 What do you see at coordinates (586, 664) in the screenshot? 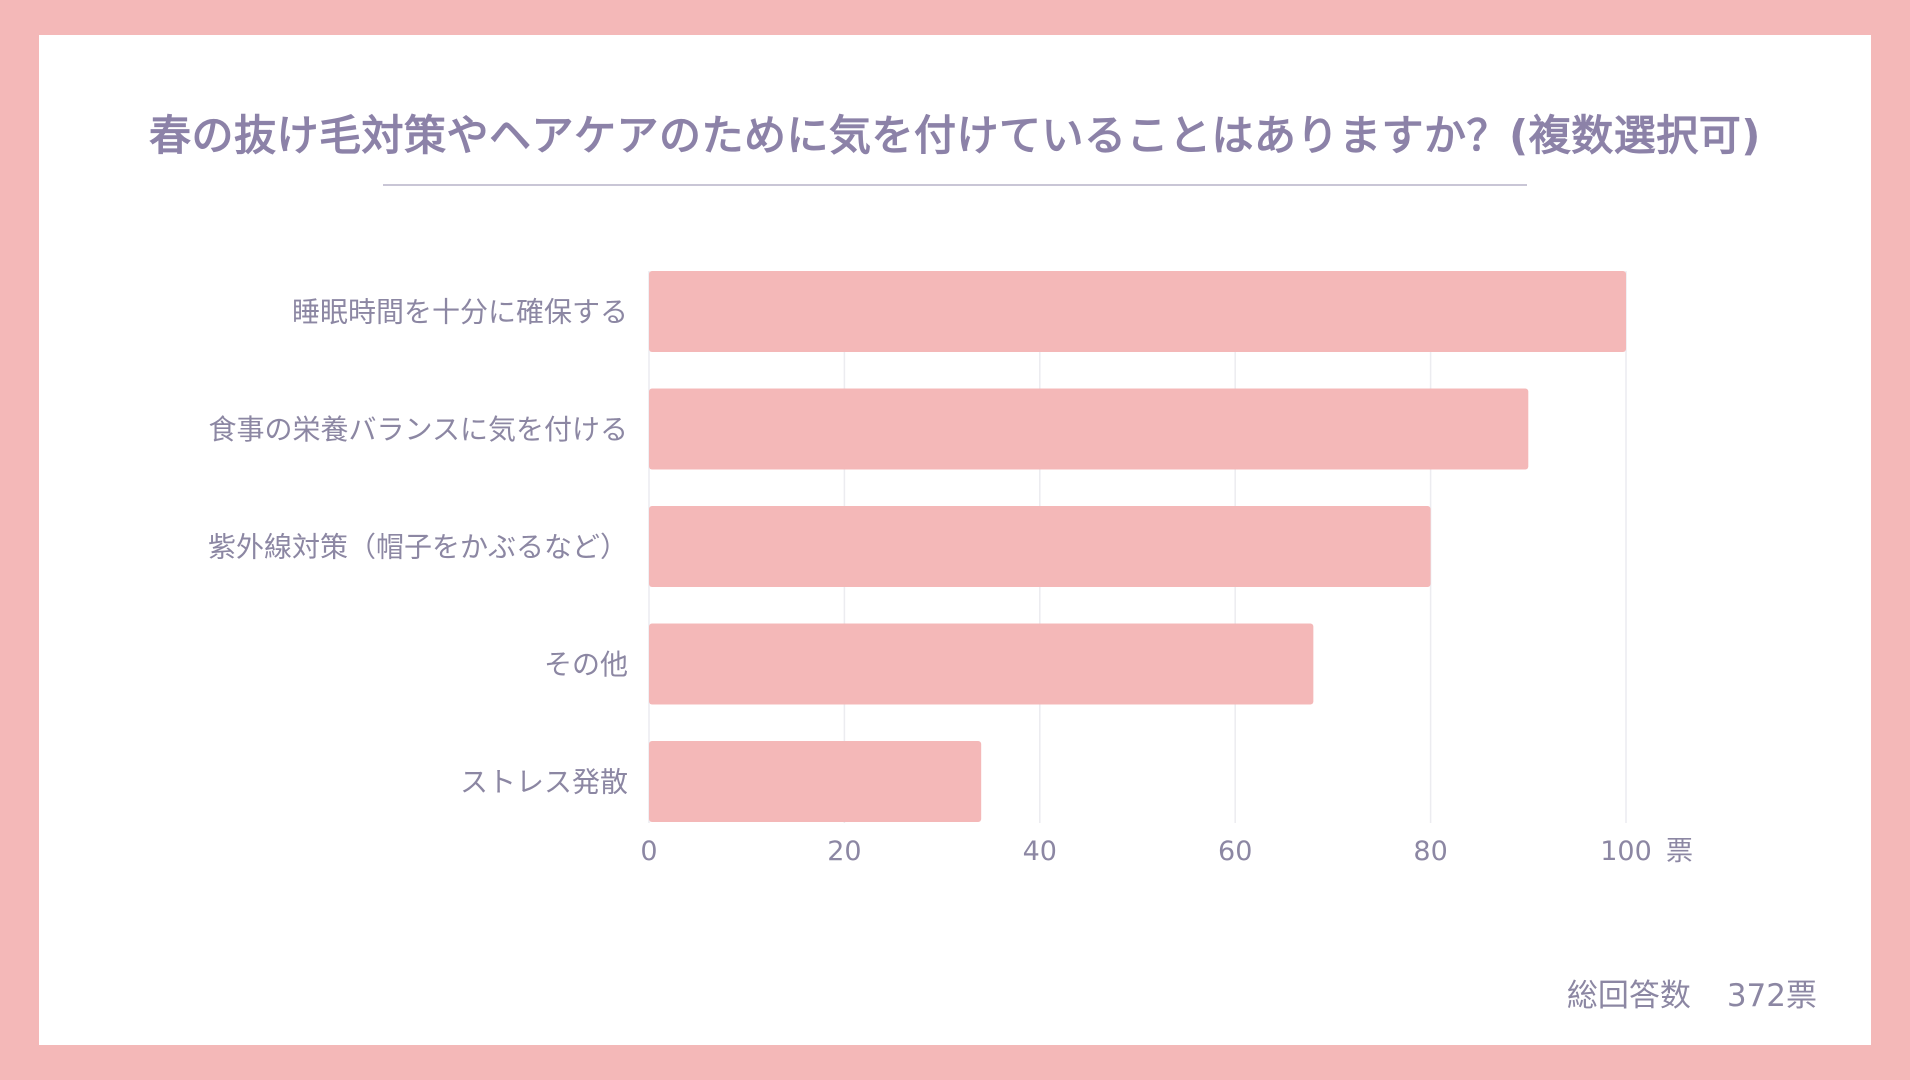
I see `category-label: その他` at bounding box center [586, 664].